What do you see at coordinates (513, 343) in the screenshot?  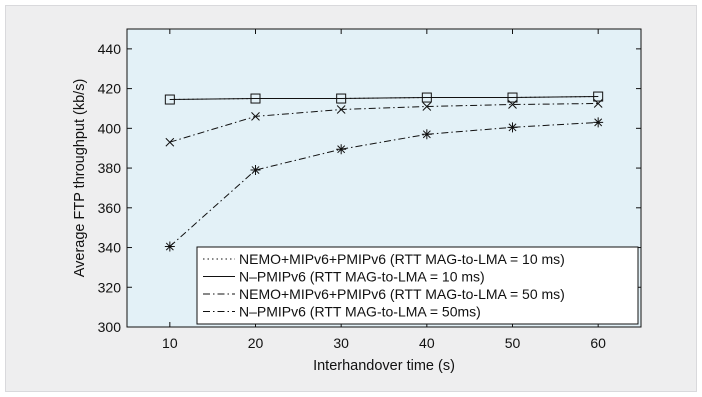 I see `x-tick-label-50: 50` at bounding box center [513, 343].